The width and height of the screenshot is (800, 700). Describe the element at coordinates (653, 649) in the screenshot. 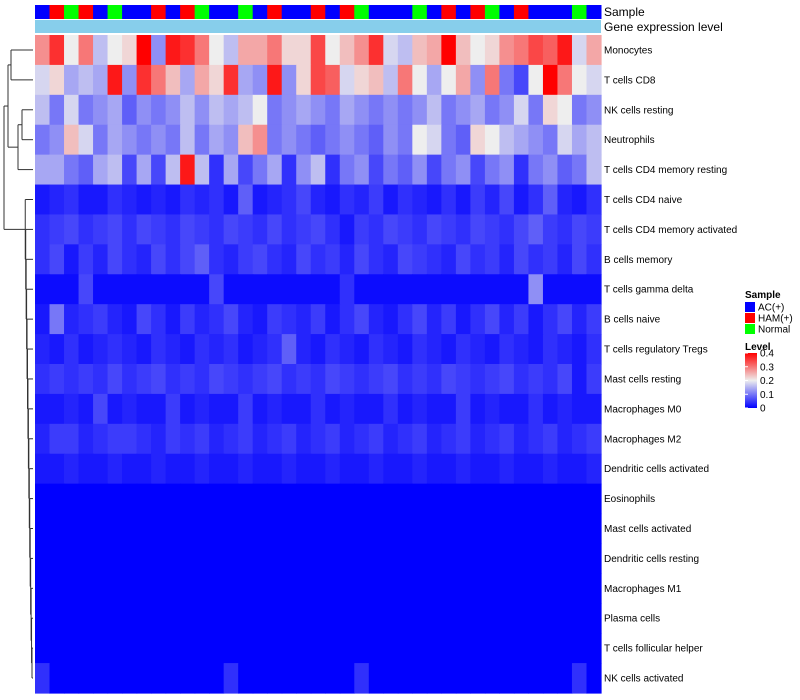

I see `row-label: T cells follicular helper` at that location.